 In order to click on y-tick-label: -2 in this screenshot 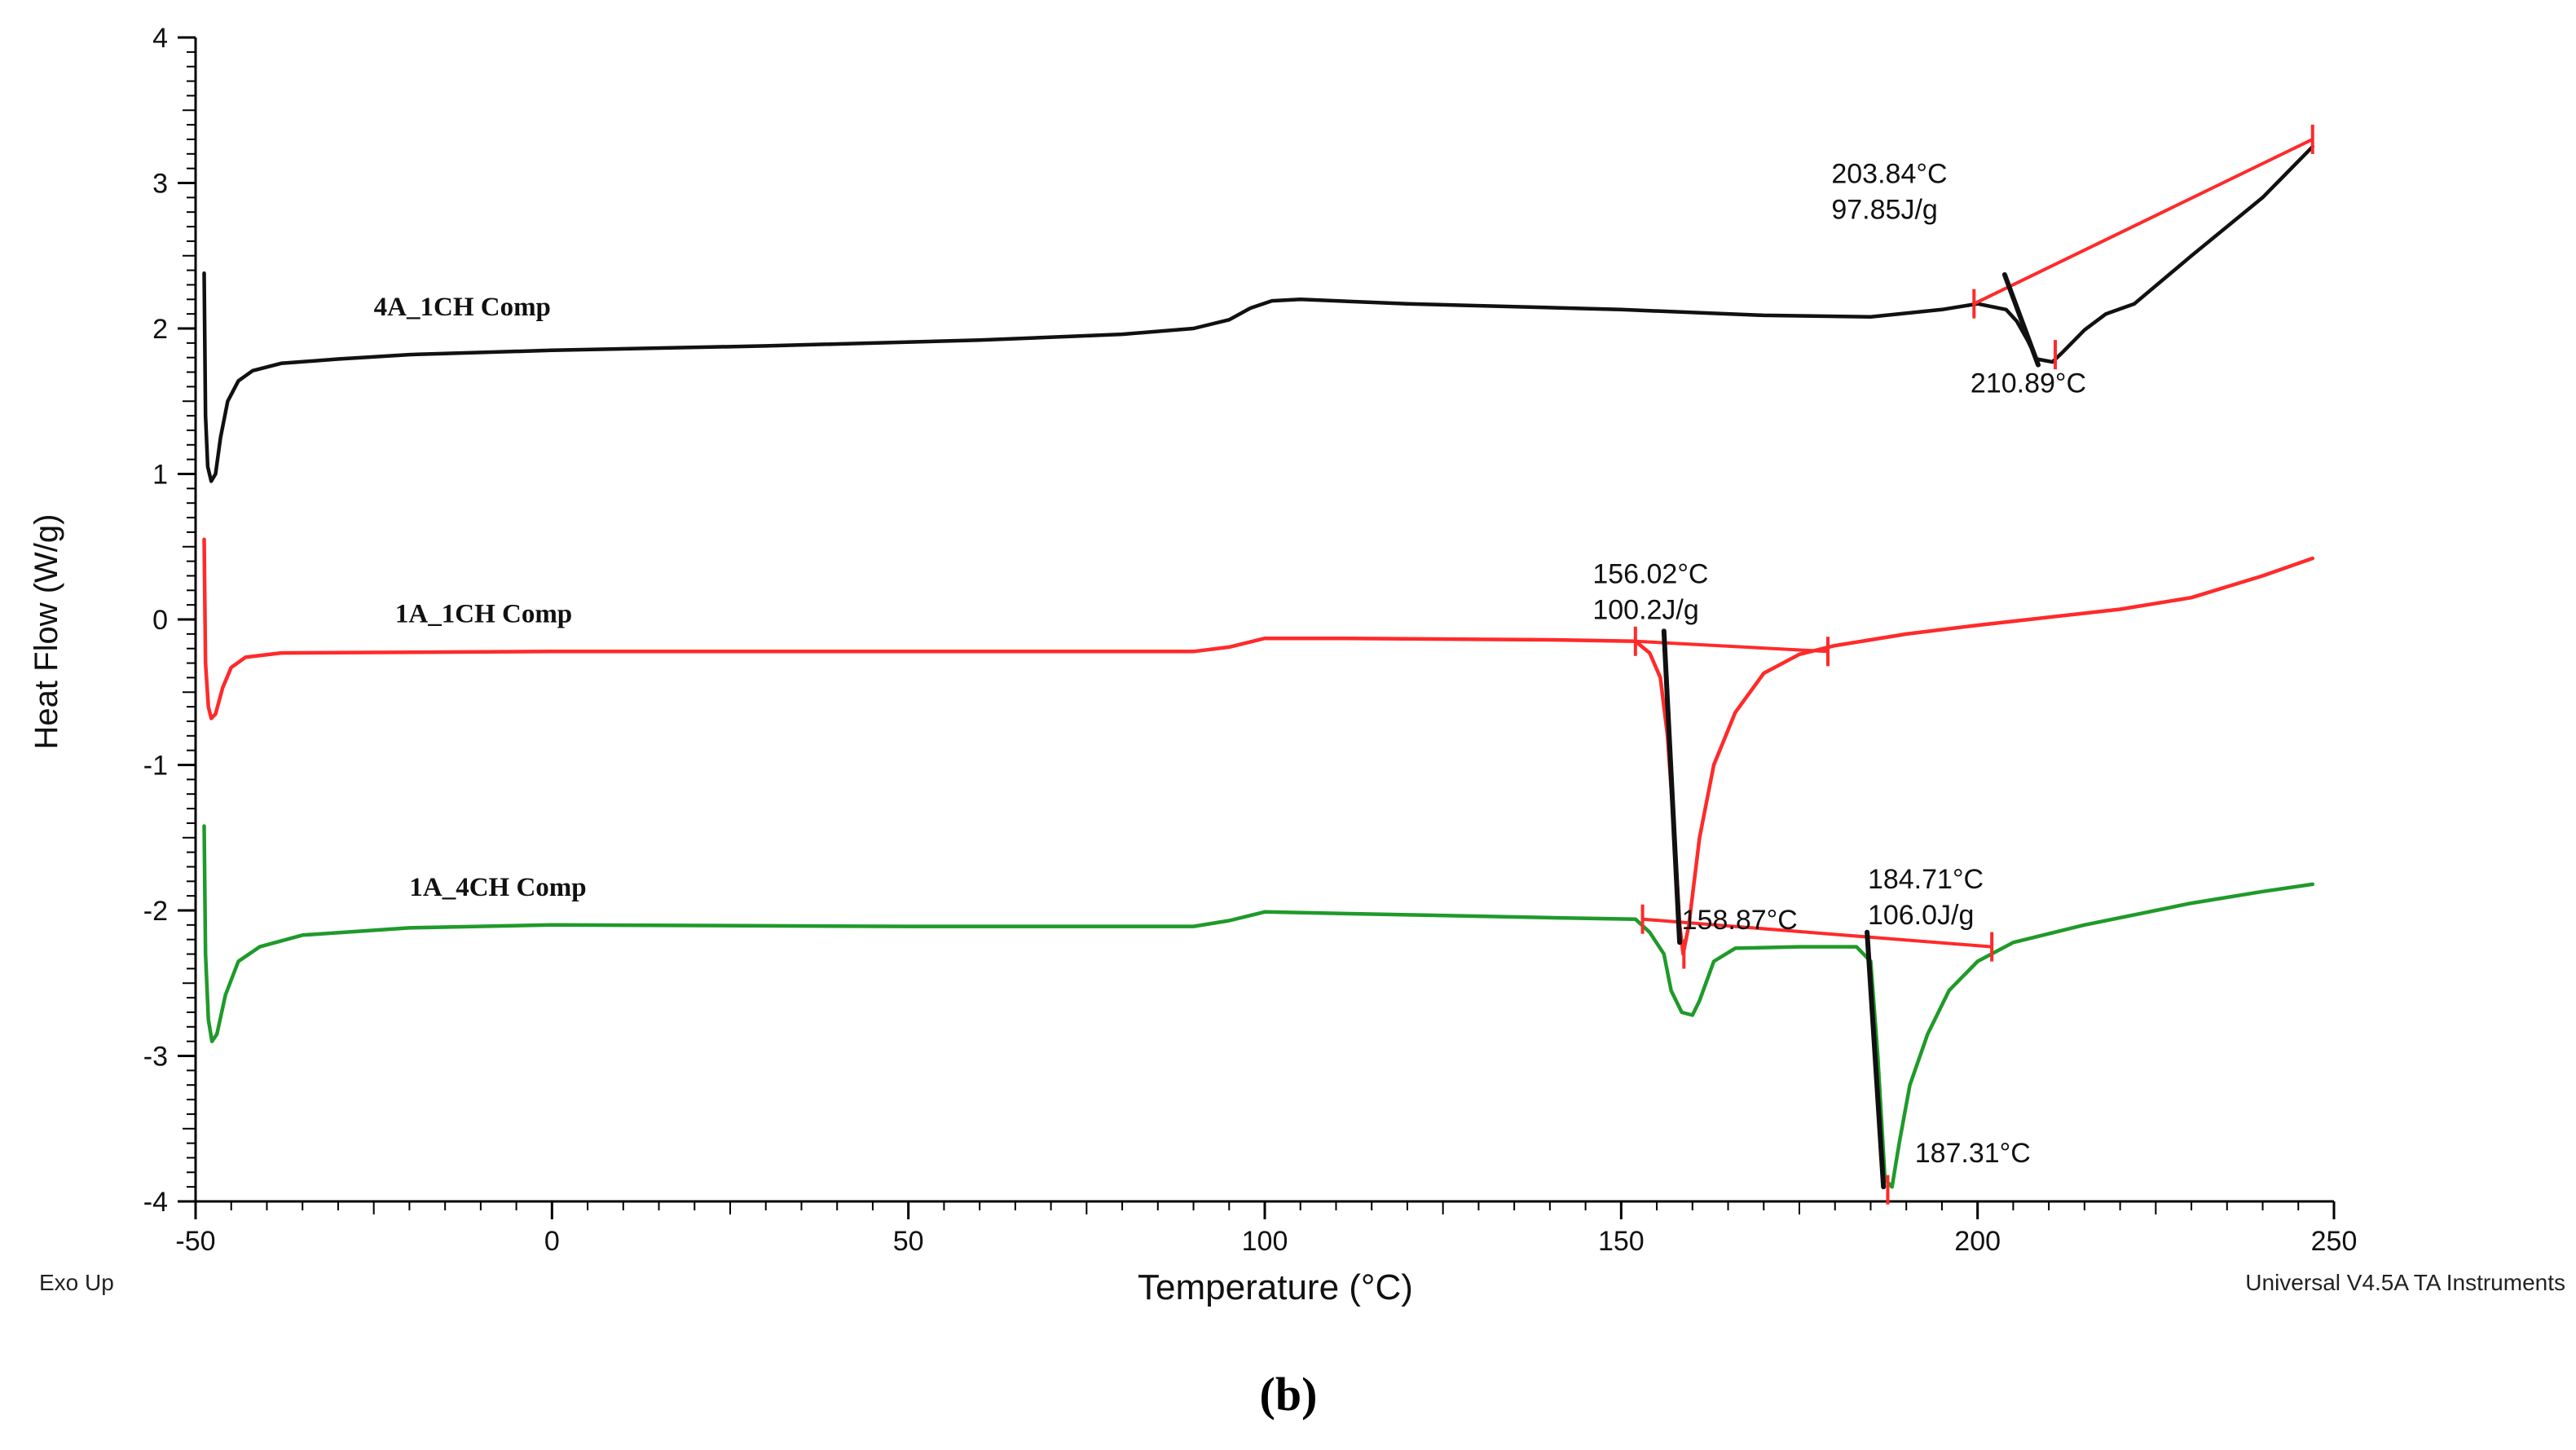, I will do `click(155, 911)`.